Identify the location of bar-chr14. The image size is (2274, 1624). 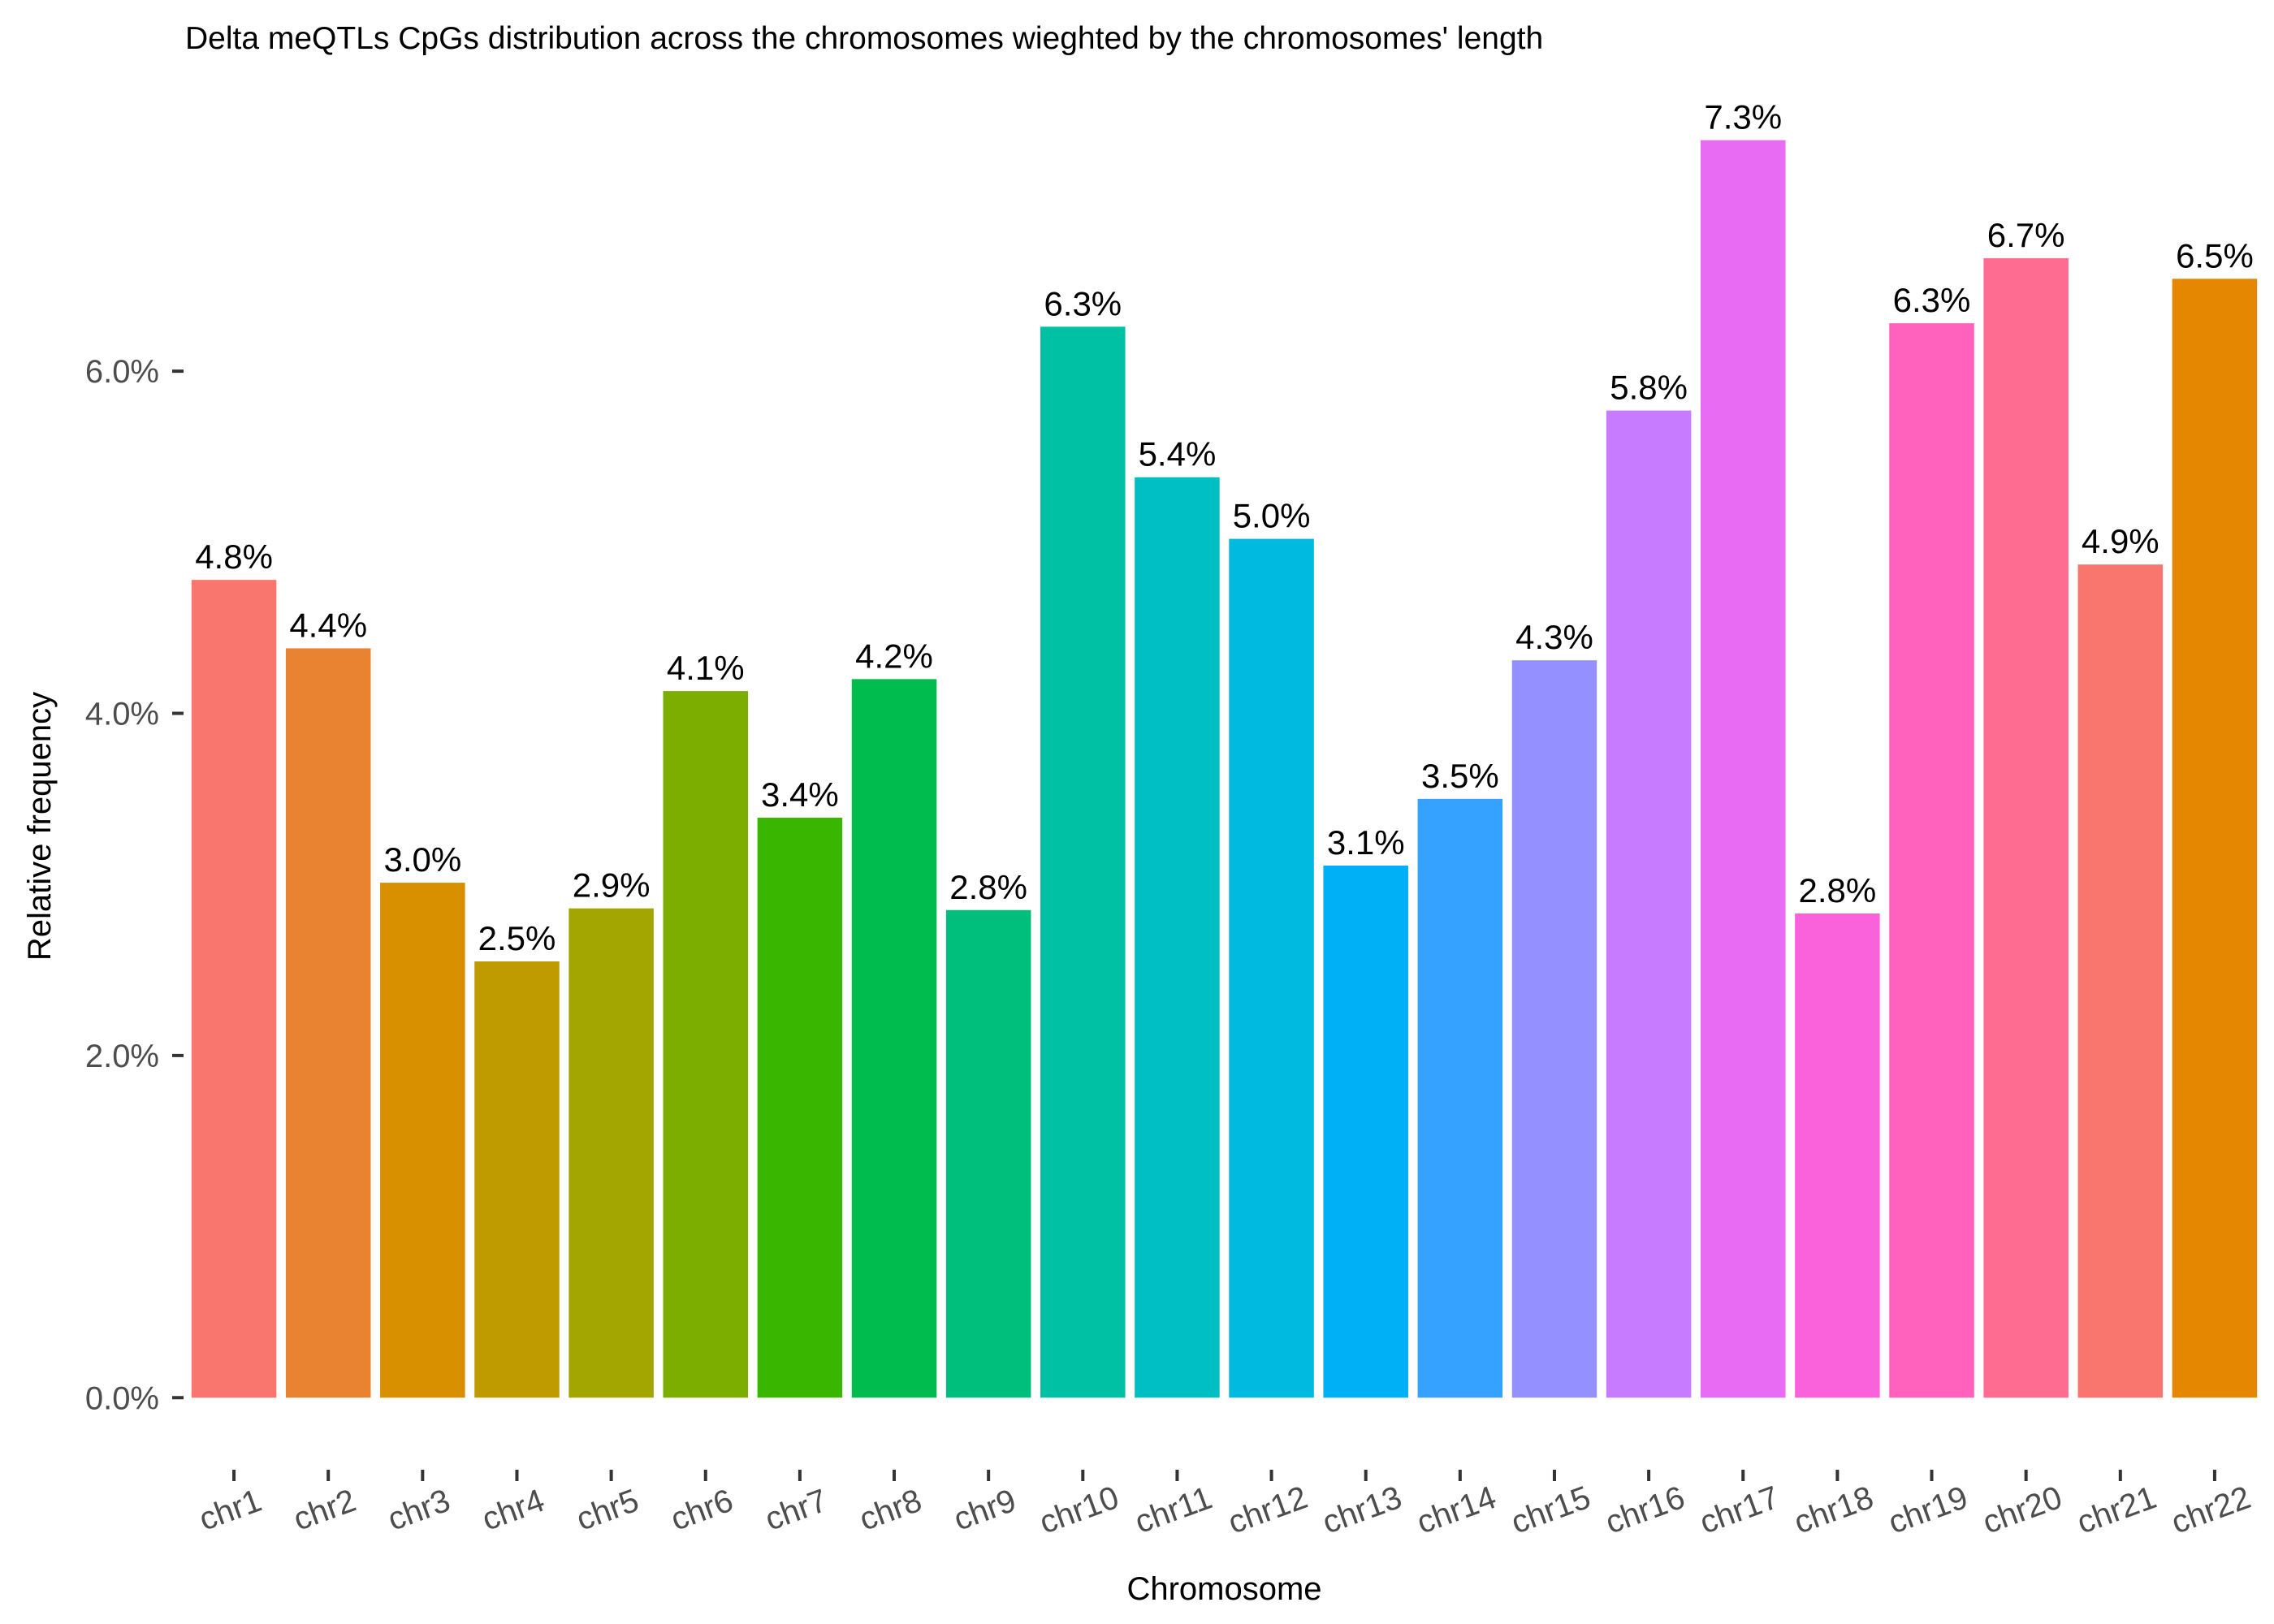
(1460, 1098).